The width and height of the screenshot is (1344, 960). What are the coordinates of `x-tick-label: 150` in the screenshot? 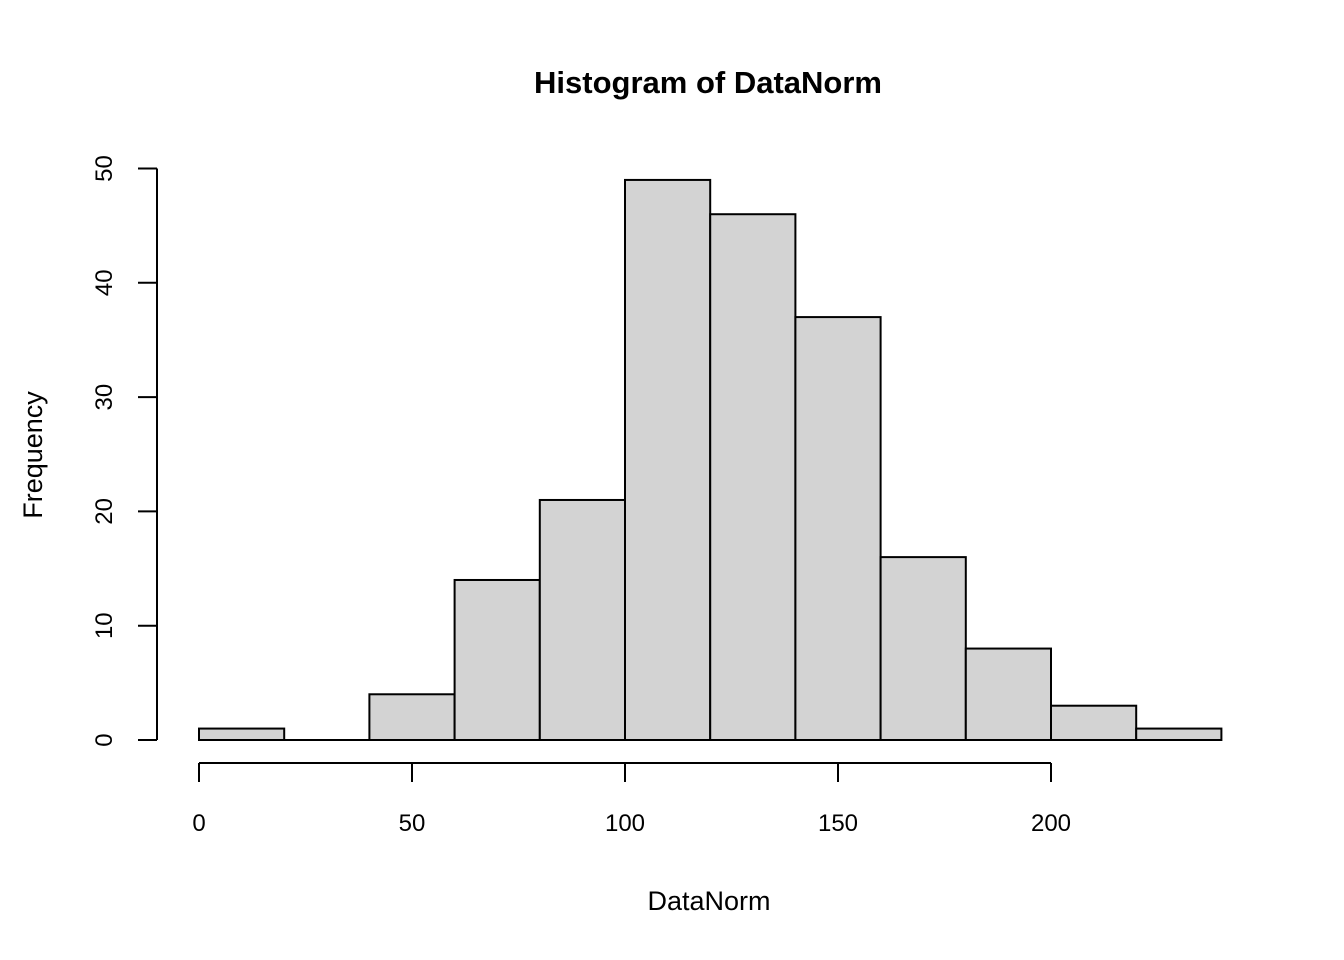 It's located at (838, 823).